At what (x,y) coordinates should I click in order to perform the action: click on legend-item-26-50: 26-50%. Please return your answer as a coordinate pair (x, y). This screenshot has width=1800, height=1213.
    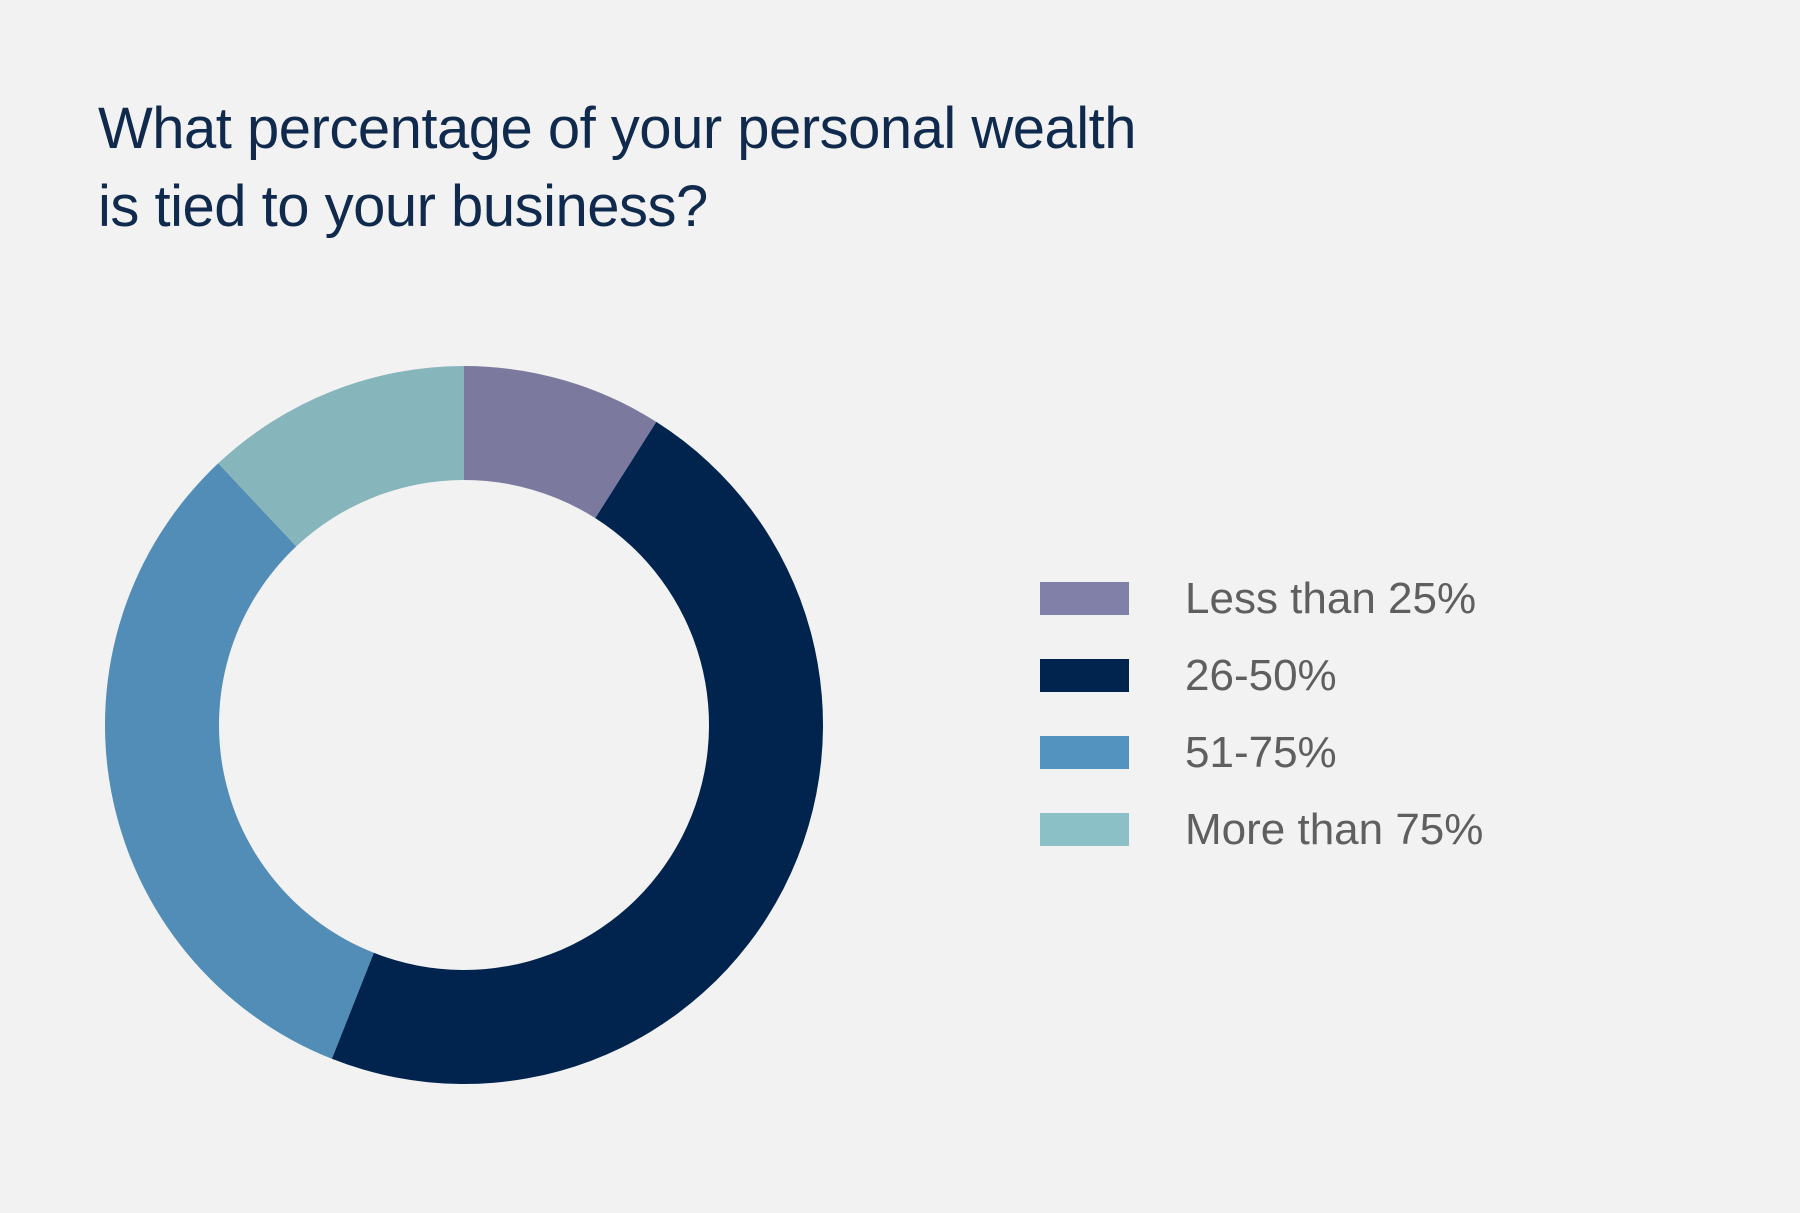
    Looking at the image, I should click on (1261, 675).